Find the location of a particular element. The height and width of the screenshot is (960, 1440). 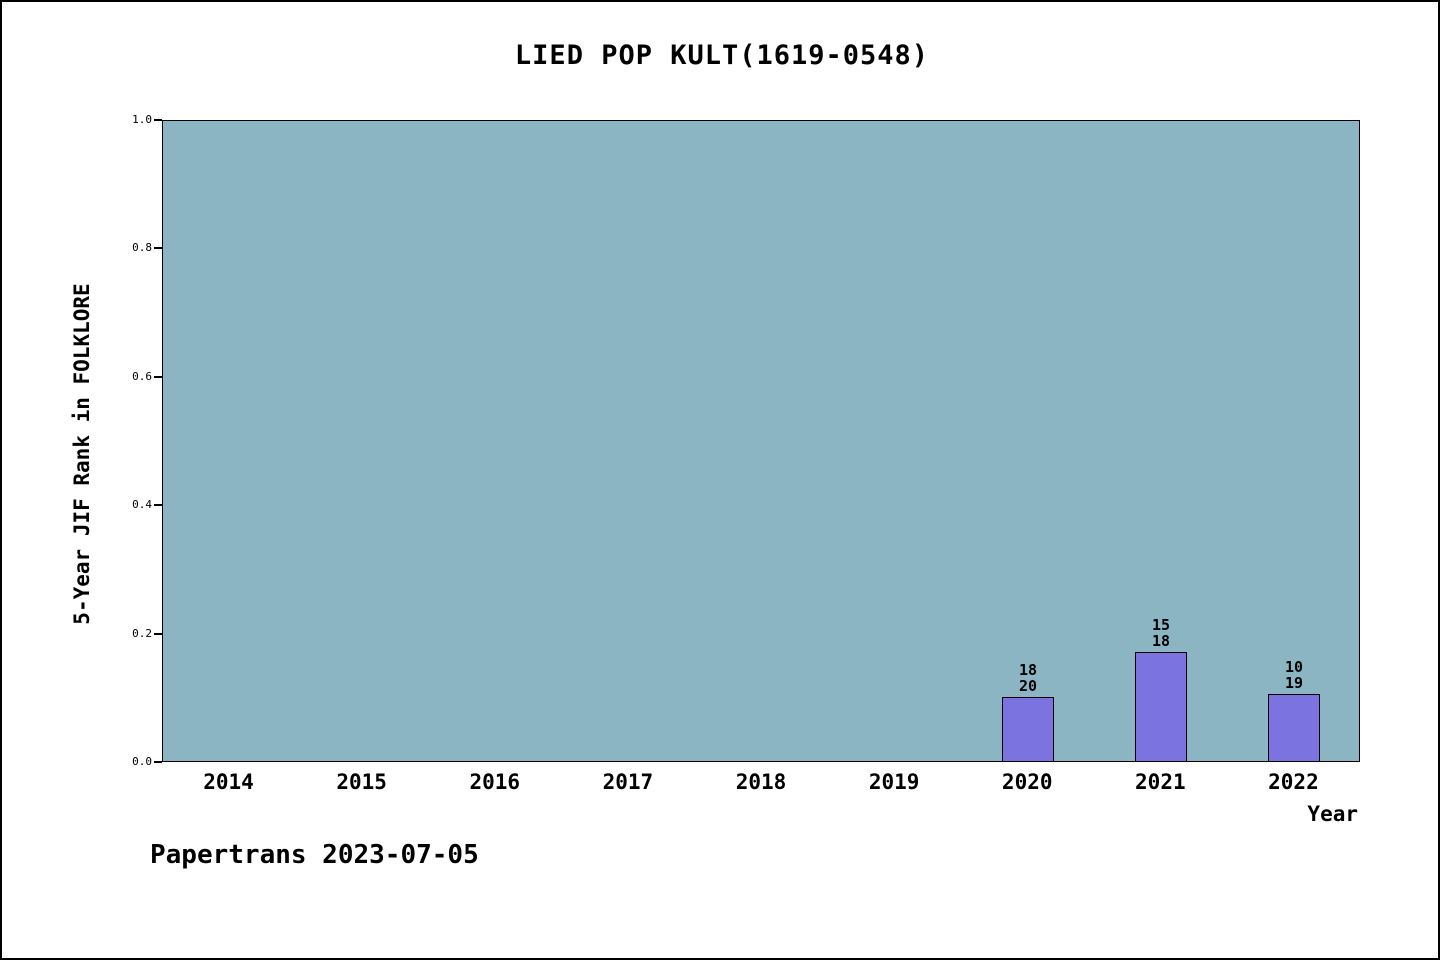

x-tick-label: 2015 is located at coordinates (361, 782).